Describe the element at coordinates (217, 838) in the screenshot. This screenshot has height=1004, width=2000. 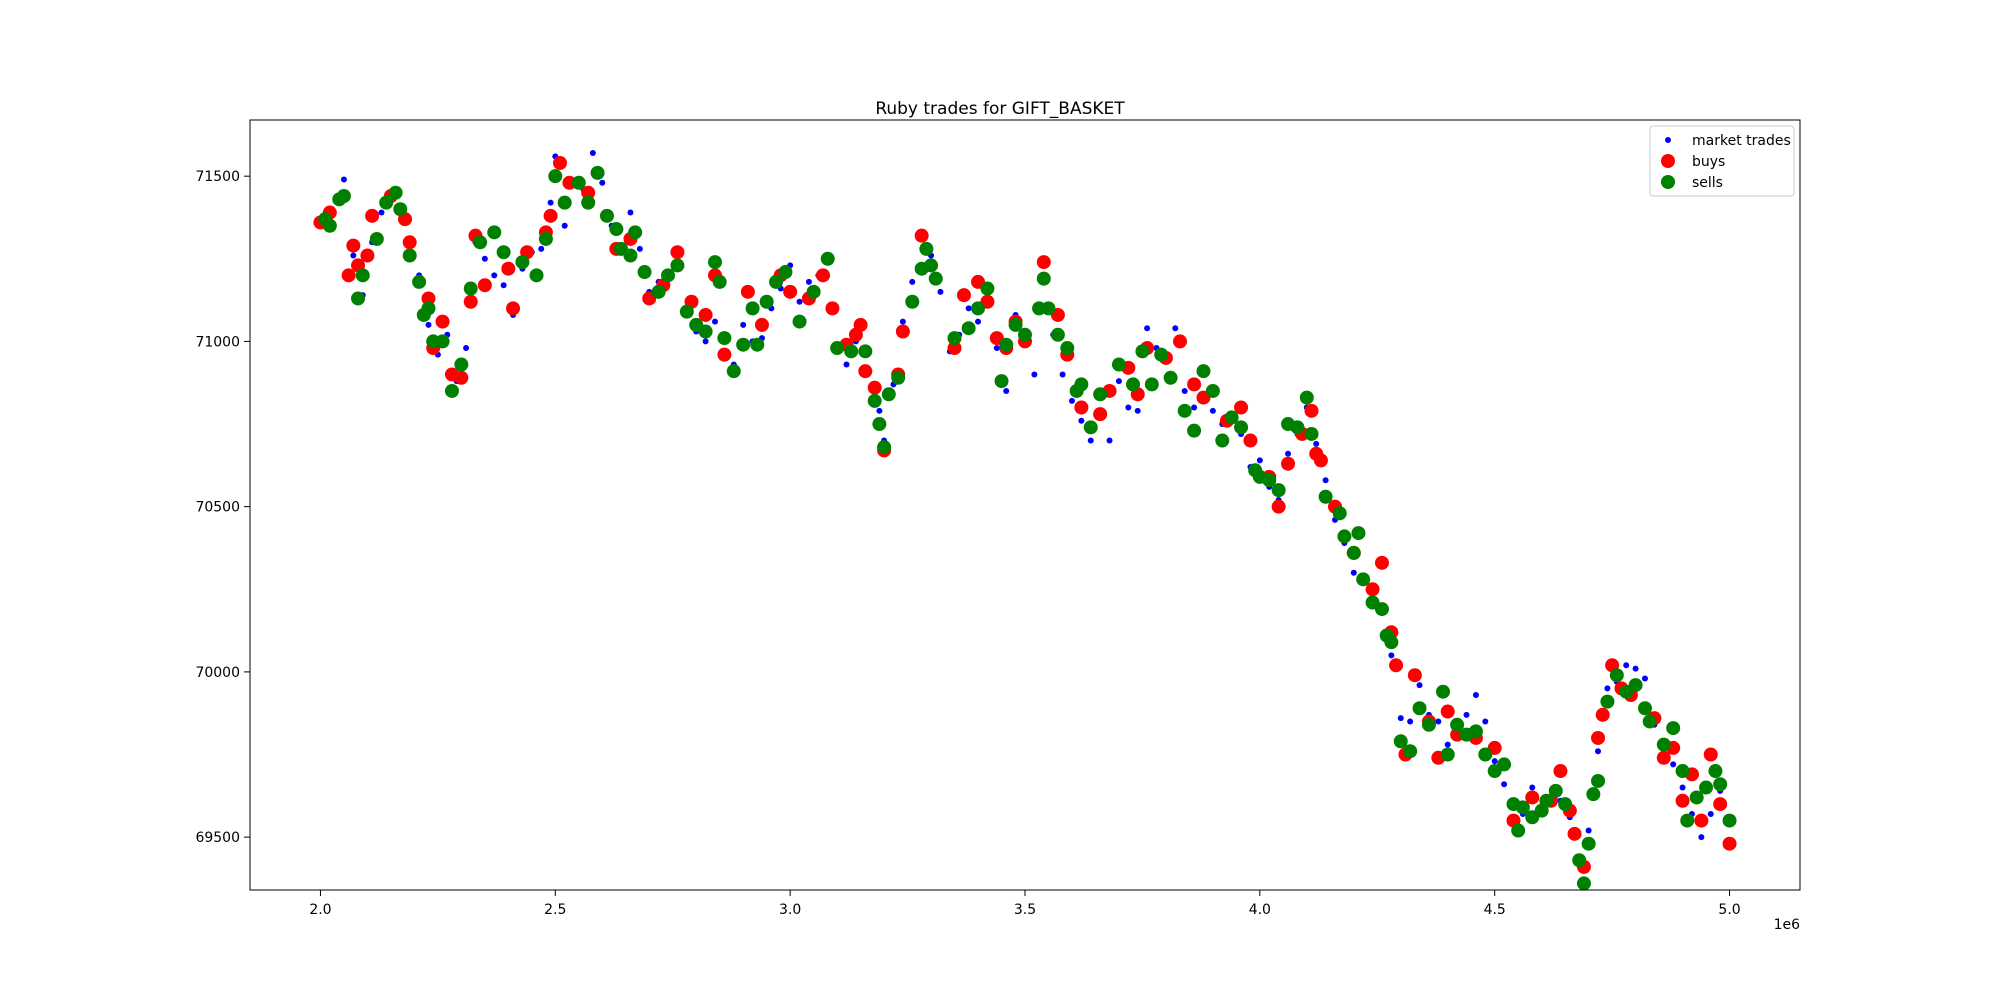
I see `y-tick-label: 69500` at that location.